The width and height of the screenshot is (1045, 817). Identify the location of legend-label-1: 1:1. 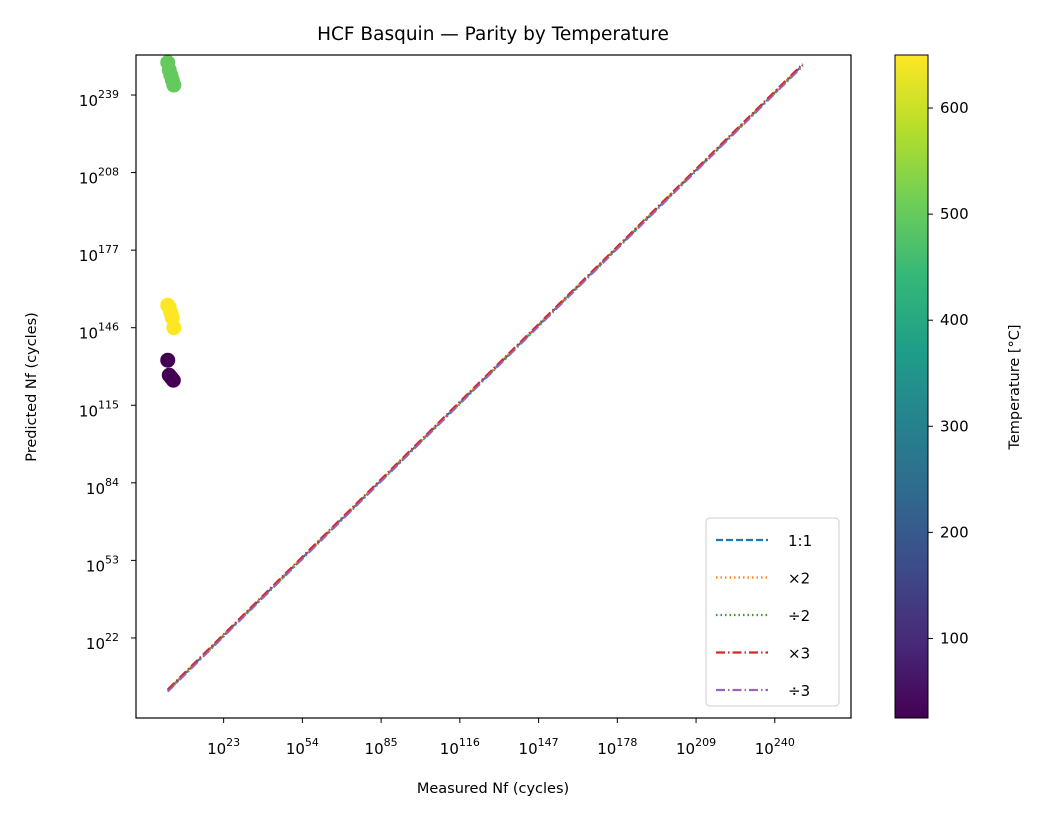
(800, 541).